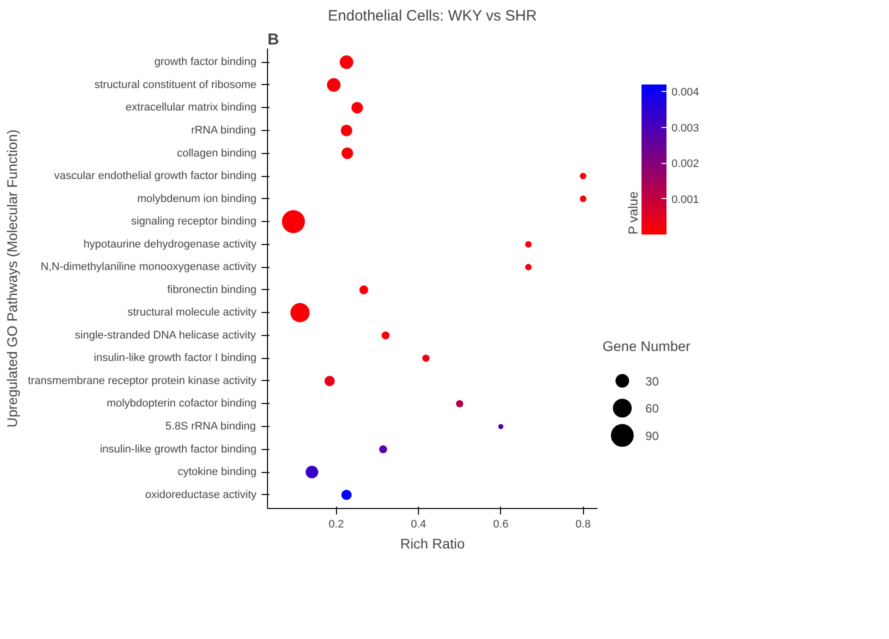 This screenshot has width=889, height=639. What do you see at coordinates (175, 358) in the screenshot?
I see `y-tick-label: insulin-like growth factor I binding` at bounding box center [175, 358].